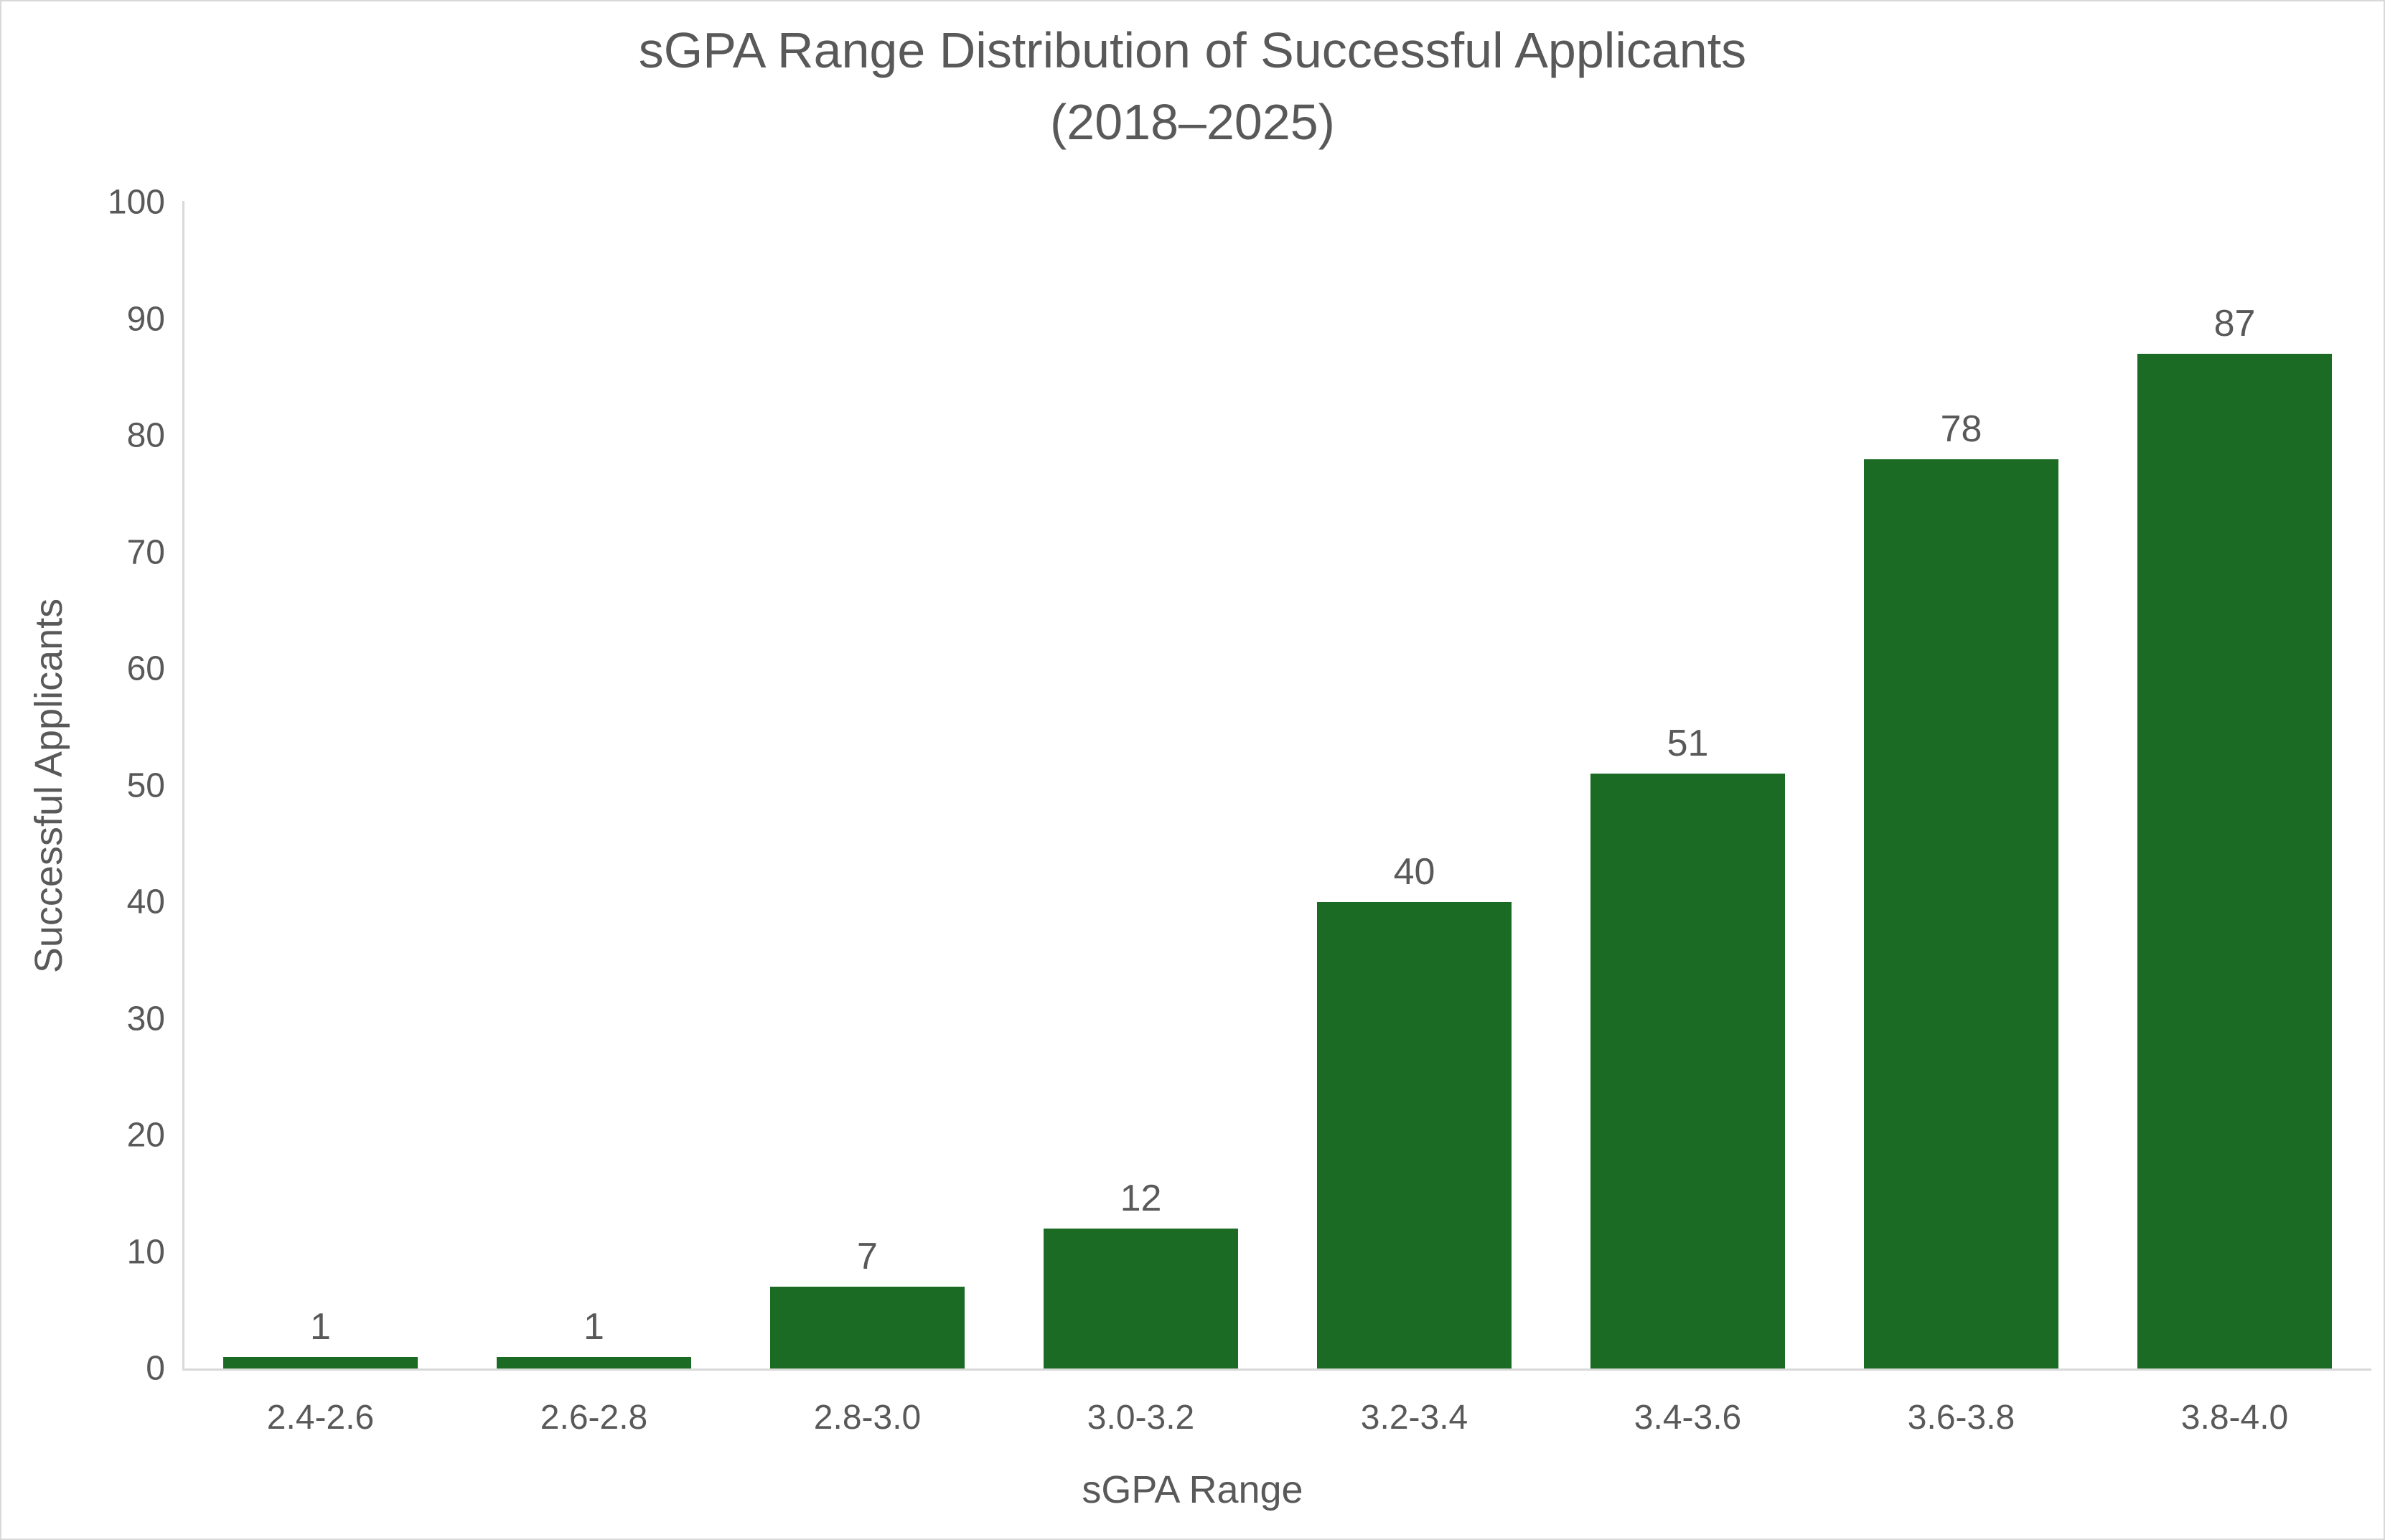  What do you see at coordinates (145, 1252) in the screenshot?
I see `y-tick-label: 10` at bounding box center [145, 1252].